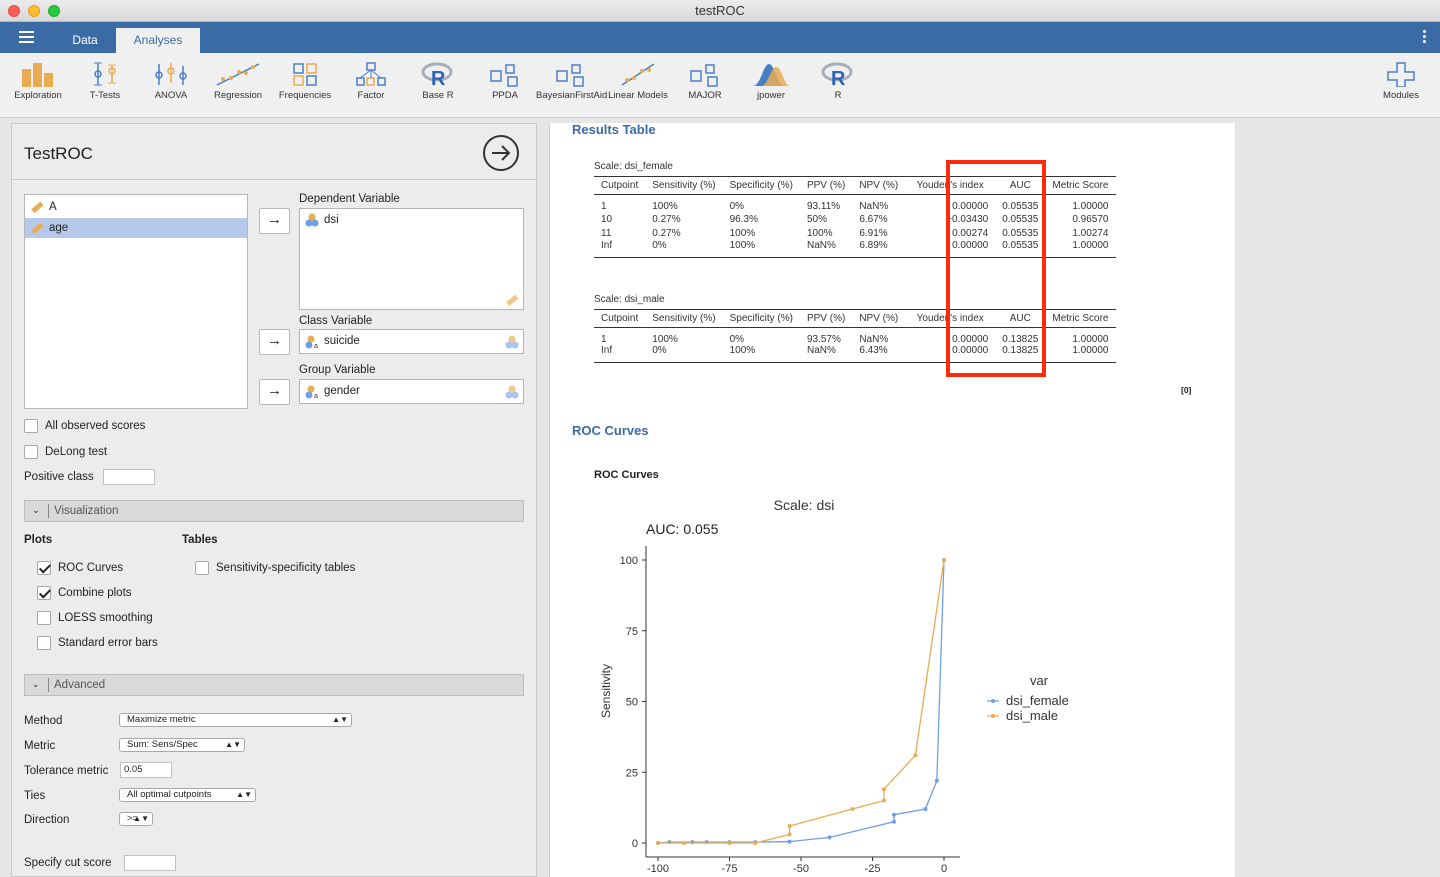  What do you see at coordinates (438, 81) in the screenshot?
I see `ribbon-base-r: R Base R` at bounding box center [438, 81].